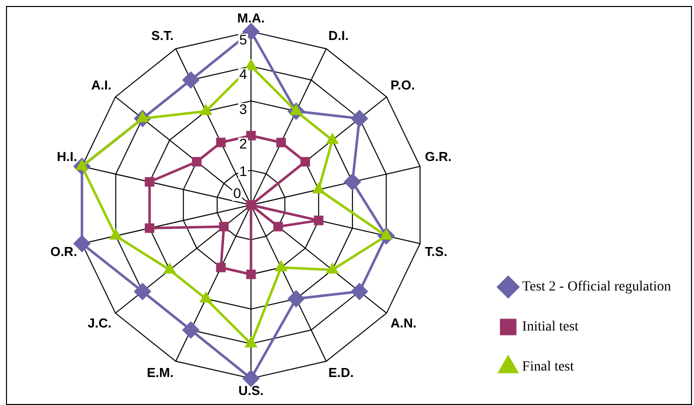 This screenshot has width=694, height=405. Describe the element at coordinates (243, 144) in the screenshot. I see `y-tick-label: 2` at that location.